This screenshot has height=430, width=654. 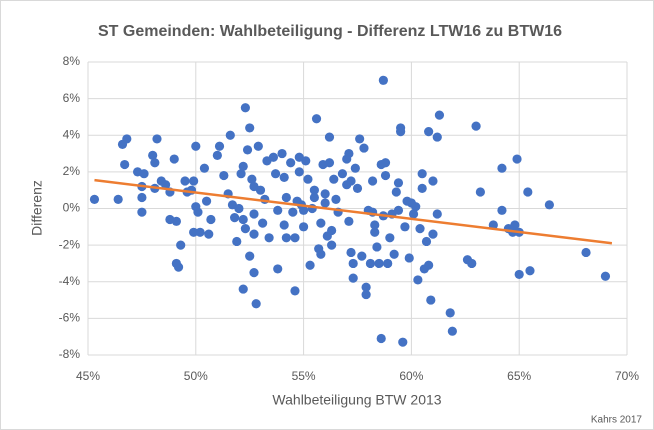 I want to click on x-tick-label: 50%, so click(x=196, y=376).